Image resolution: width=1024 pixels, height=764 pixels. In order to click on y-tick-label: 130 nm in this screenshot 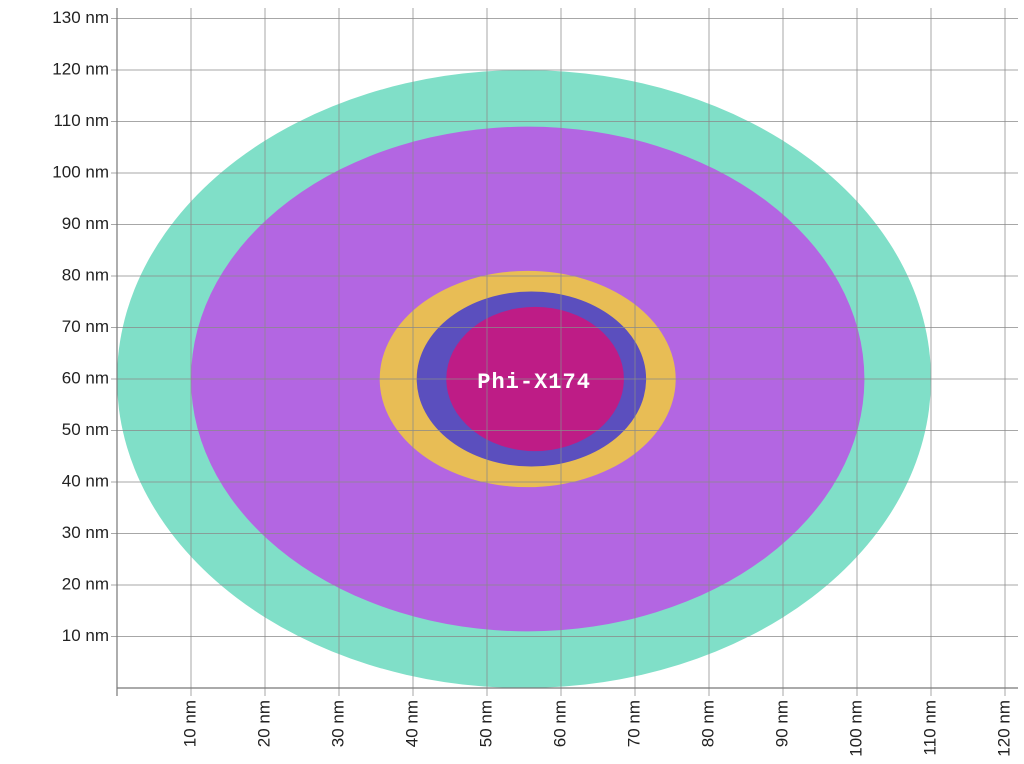, I will do `click(80, 17)`.